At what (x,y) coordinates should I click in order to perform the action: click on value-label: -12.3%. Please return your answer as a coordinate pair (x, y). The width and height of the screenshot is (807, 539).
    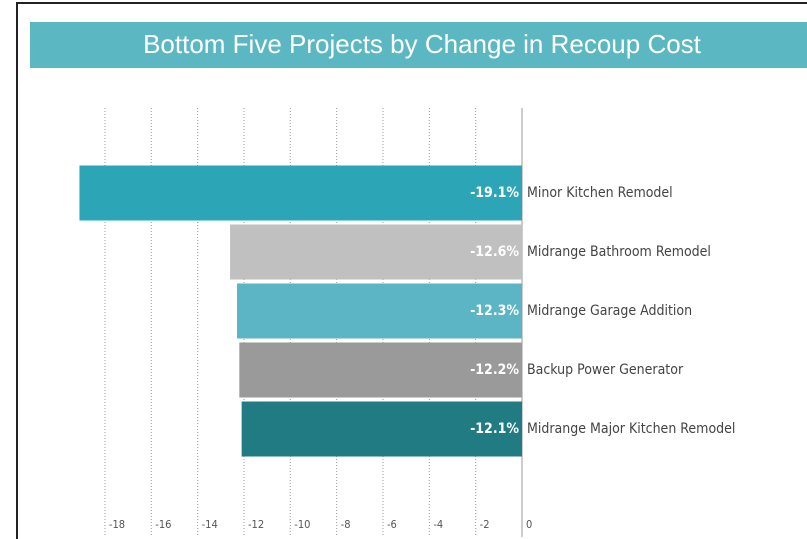
    Looking at the image, I should click on (494, 311).